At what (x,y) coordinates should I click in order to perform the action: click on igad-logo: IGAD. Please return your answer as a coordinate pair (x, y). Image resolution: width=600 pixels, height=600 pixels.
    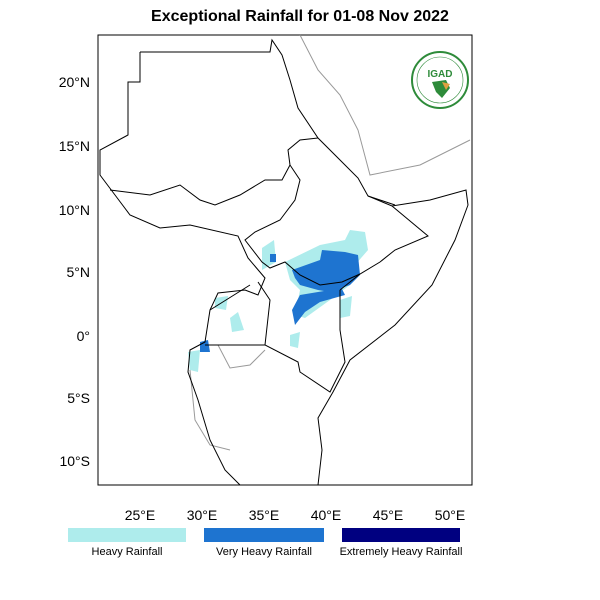
    Looking at the image, I should click on (440, 80).